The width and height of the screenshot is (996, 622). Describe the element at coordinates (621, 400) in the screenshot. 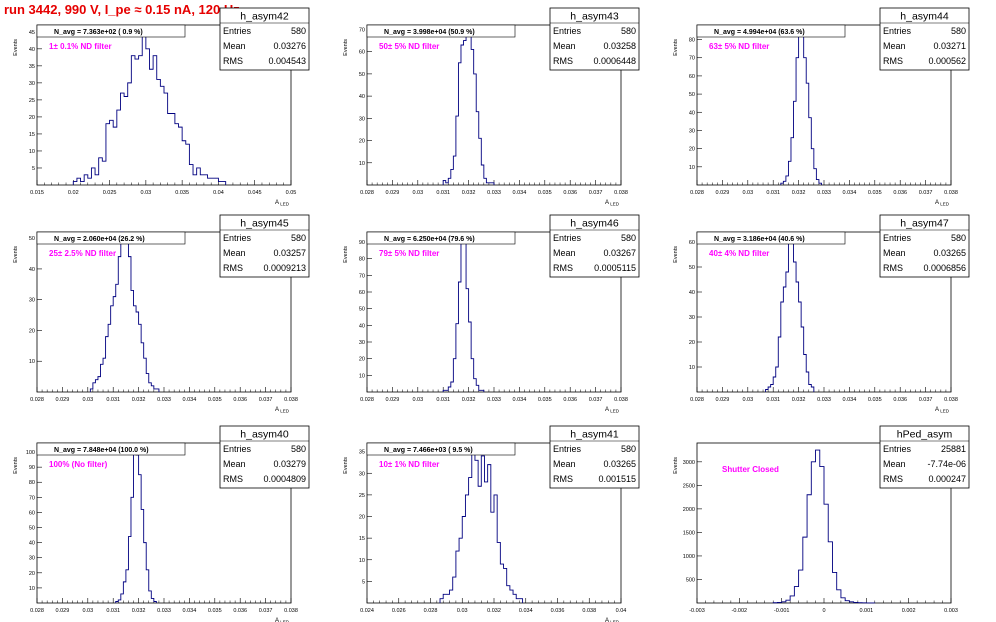

I see `x-tick-label: 0.038` at that location.